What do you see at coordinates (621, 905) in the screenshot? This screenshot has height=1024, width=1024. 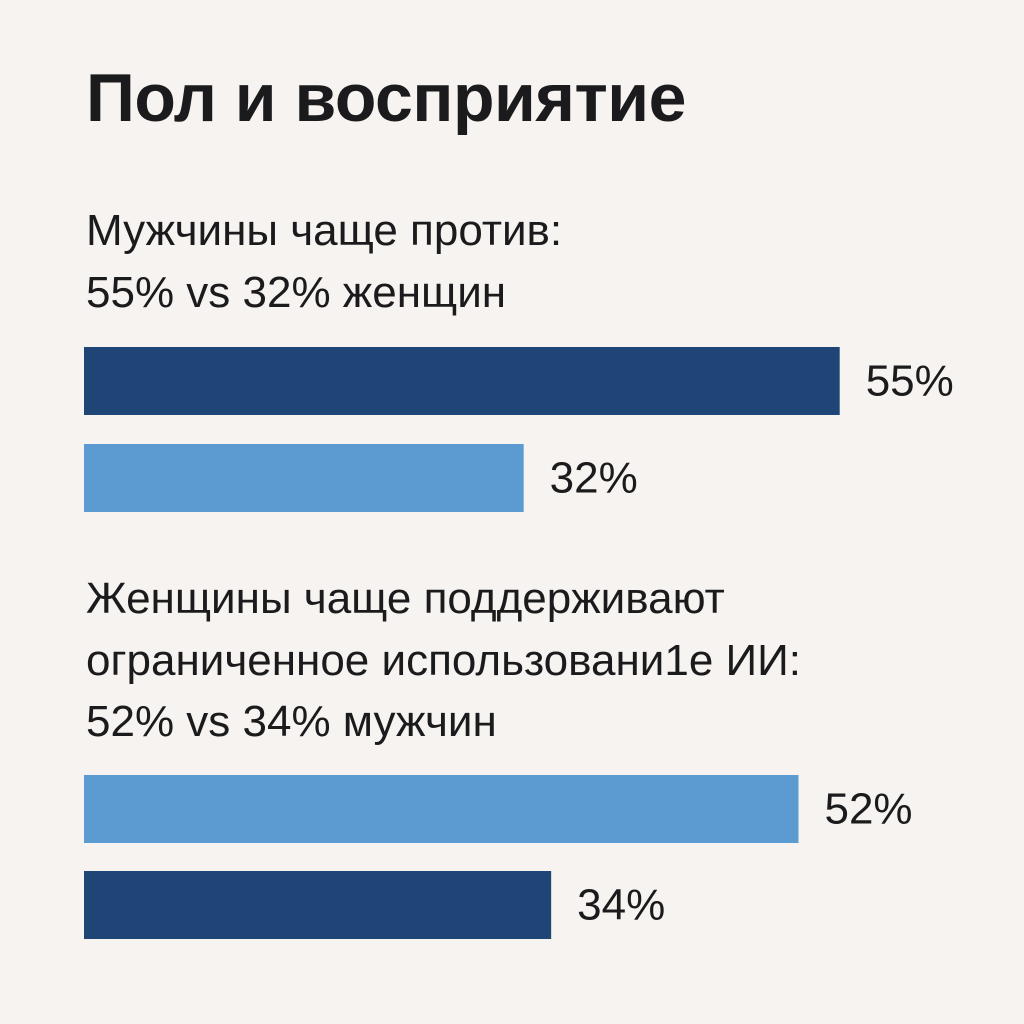 I see `bar-value-label: 34%` at bounding box center [621, 905].